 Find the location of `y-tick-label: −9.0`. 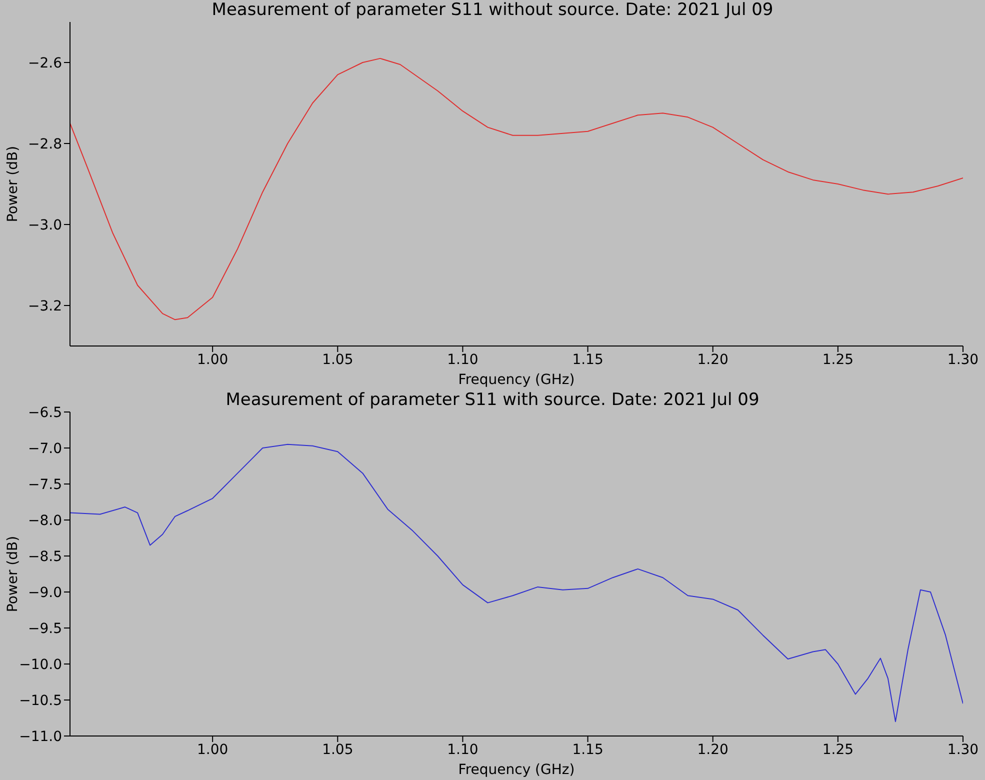

y-tick-label: −9.0 is located at coordinates (45, 592).